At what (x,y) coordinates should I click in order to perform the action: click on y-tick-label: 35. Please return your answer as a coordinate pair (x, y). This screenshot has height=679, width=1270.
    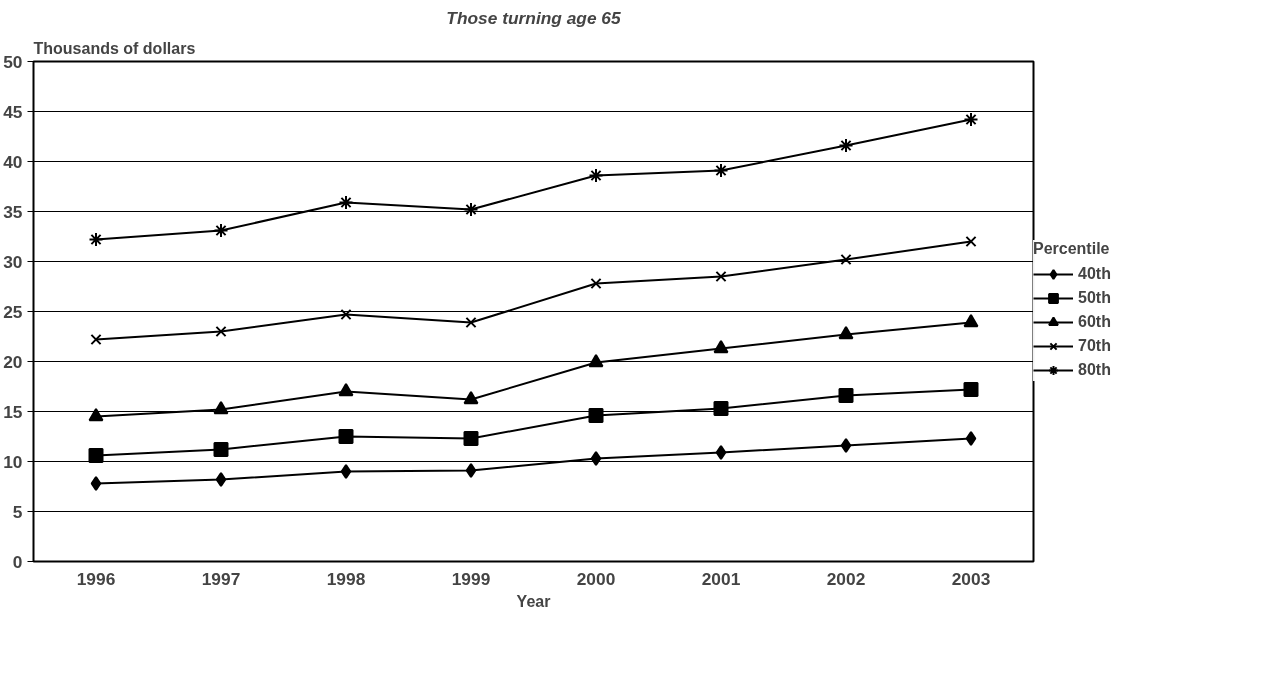
    Looking at the image, I should click on (13, 211).